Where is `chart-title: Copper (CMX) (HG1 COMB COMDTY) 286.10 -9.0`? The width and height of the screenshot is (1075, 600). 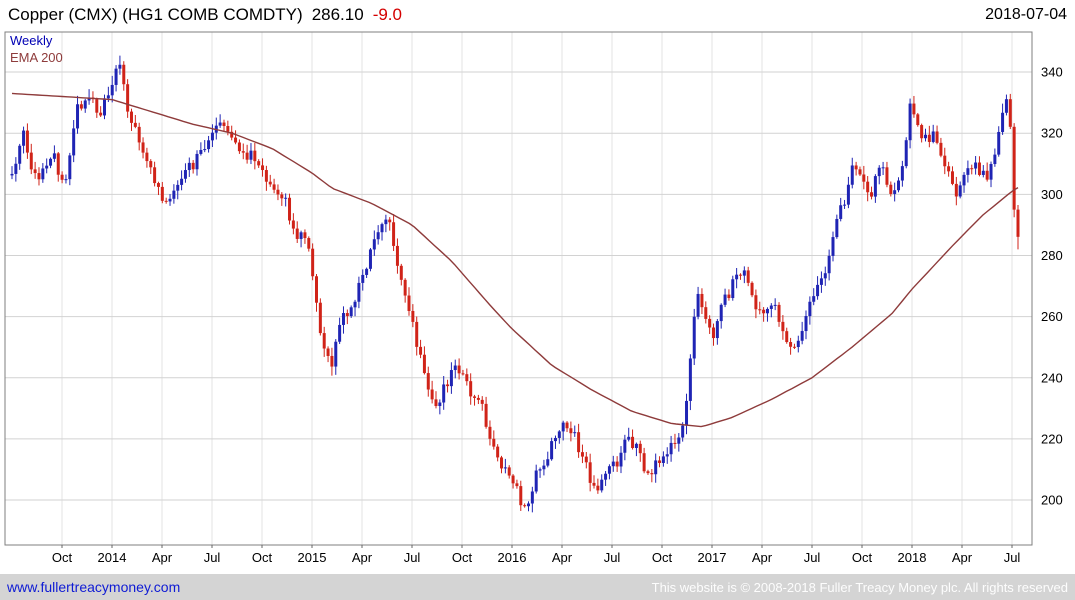 chart-title: Copper (CMX) (HG1 COMB COMDTY) 286.10 -9.0 is located at coordinates (205, 15).